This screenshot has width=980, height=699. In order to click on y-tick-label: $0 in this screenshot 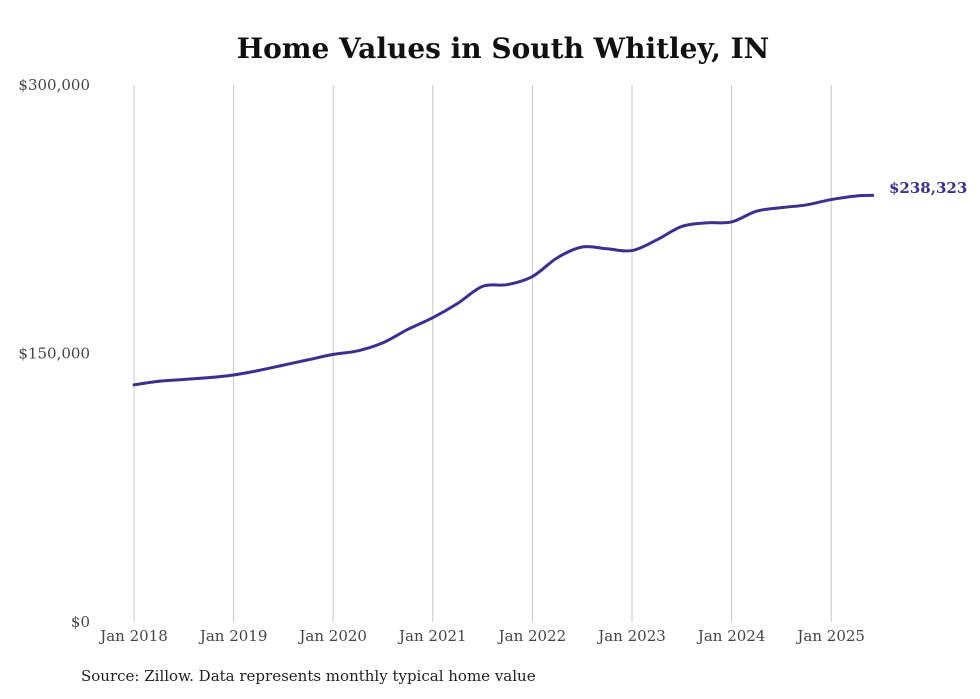, I will do `click(80, 622)`.